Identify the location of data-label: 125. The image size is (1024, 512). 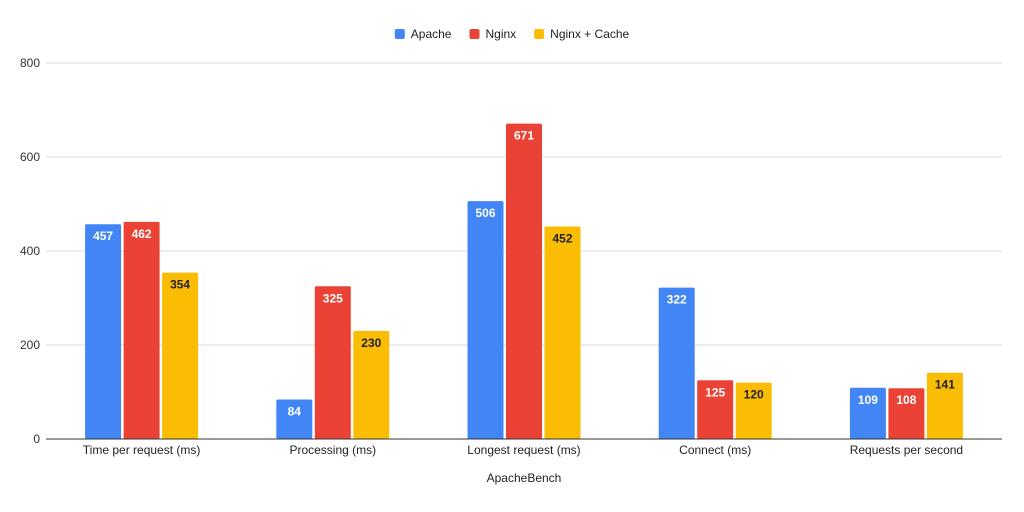
(715, 392).